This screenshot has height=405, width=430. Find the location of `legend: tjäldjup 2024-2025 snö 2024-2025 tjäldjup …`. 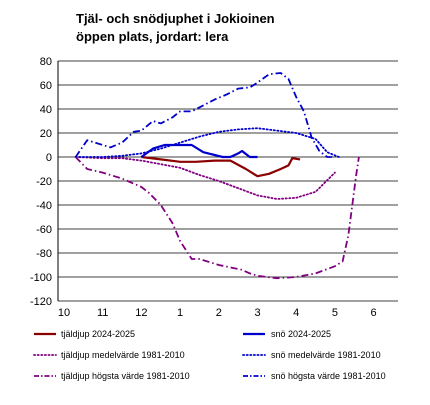

legend: tjäldjup 2024-2025 snö 2024-2025 tjäldjup … is located at coordinates (209, 355).